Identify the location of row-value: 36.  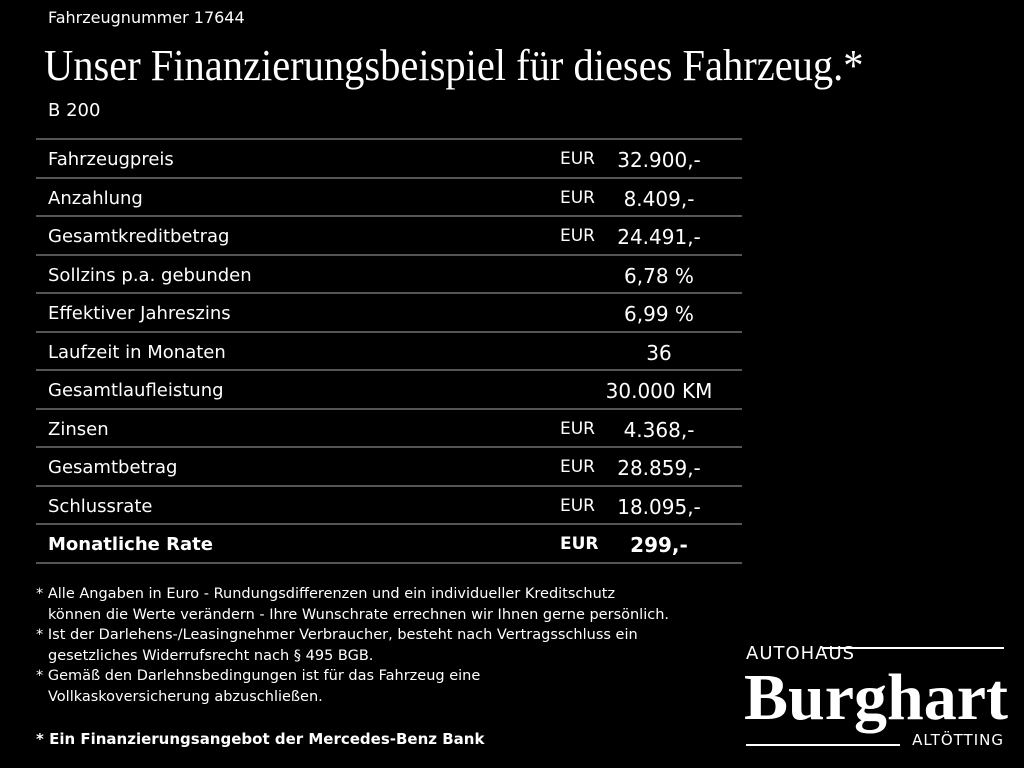
(659, 352).